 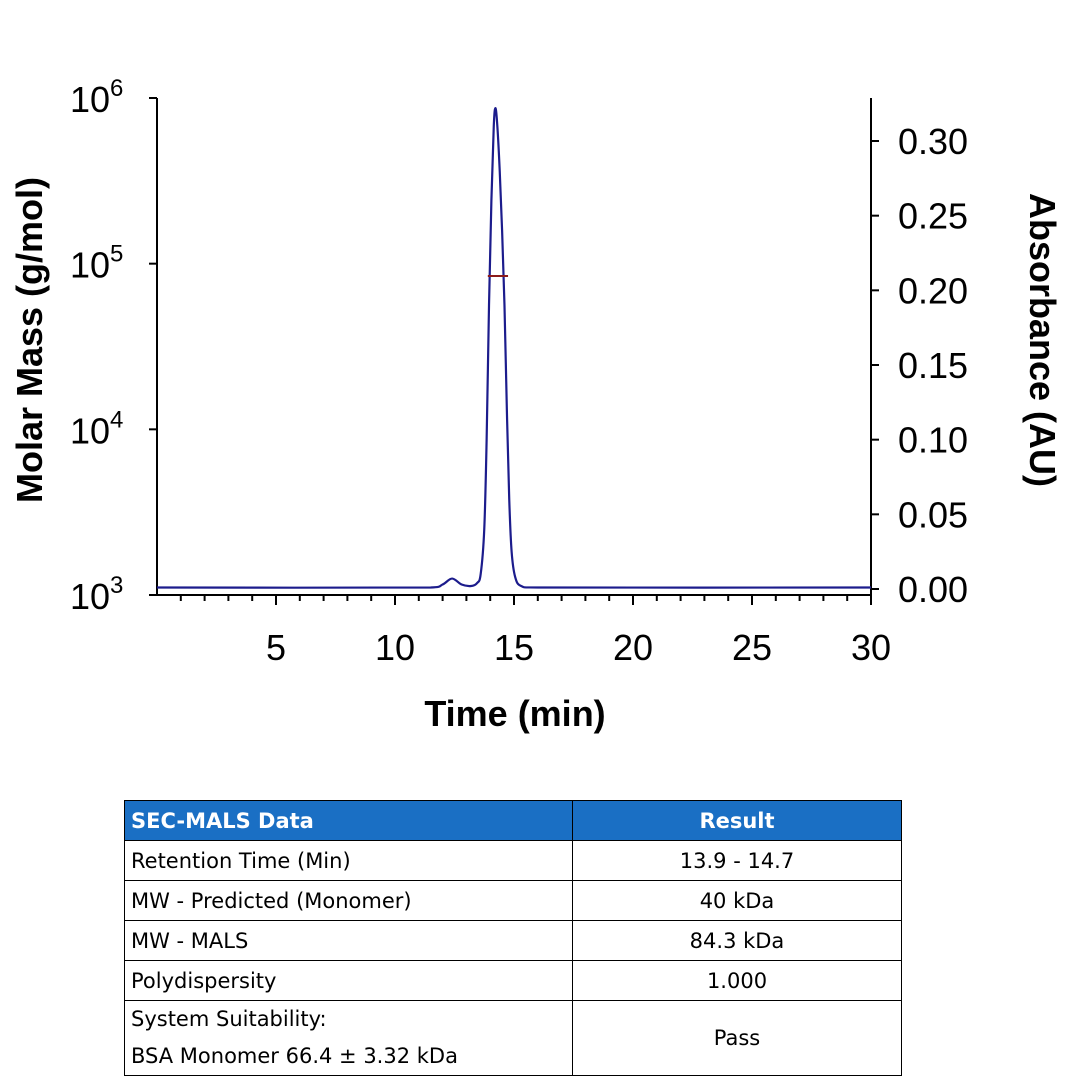 I want to click on y-right-tick-label: 0.05, so click(x=933, y=514).